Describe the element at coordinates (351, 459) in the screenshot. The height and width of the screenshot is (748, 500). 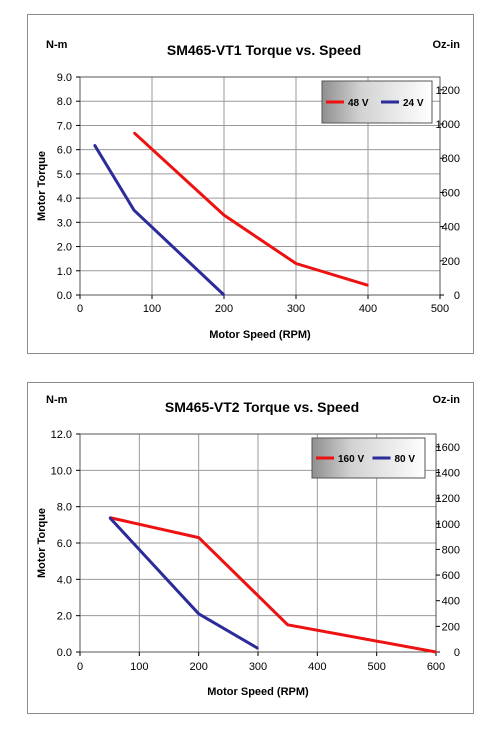
I see `legend-label: 160 V` at that location.